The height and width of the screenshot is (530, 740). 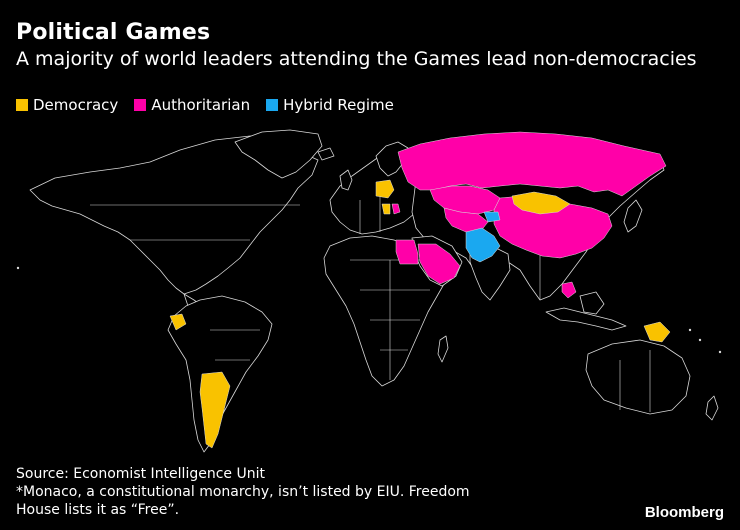 What do you see at coordinates (174, 215) in the screenshot?
I see `landmass-north-america` at bounding box center [174, 215].